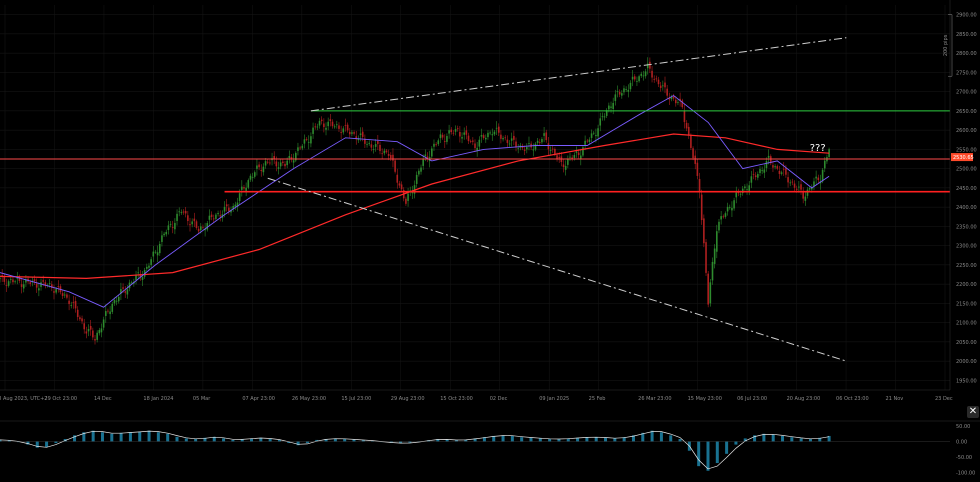  I want to click on close-panel-button: ✕, so click(973, 412).